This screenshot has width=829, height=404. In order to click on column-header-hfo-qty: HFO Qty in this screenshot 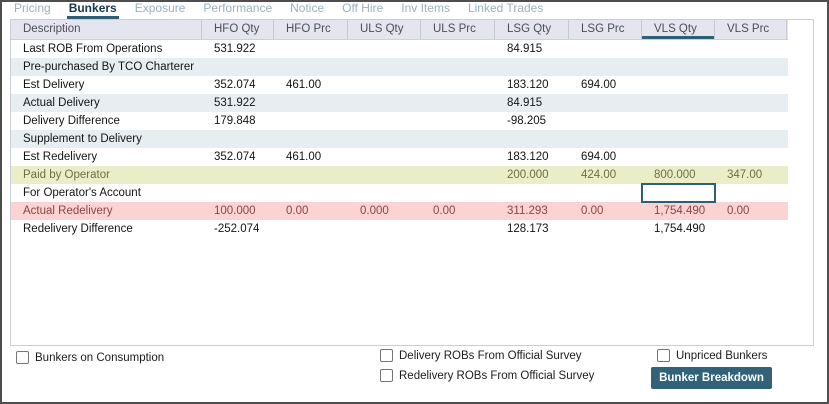, I will do `click(238, 29)`.